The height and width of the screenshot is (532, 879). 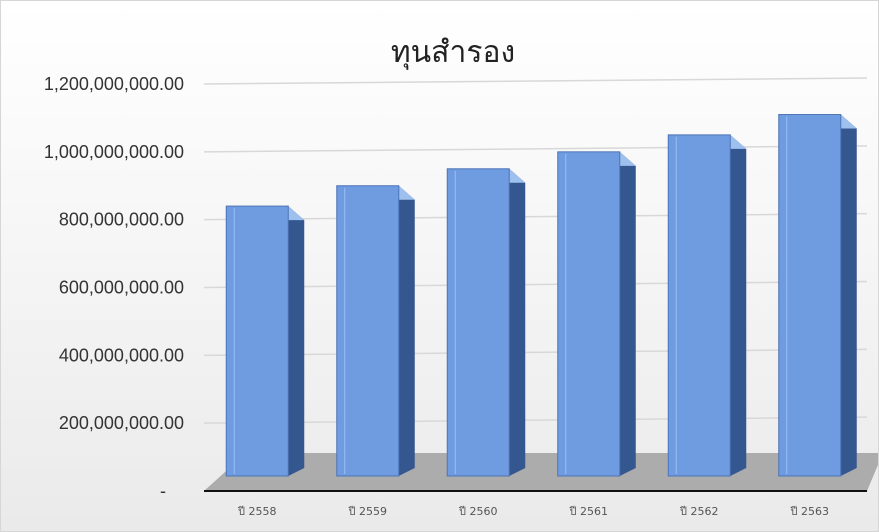 What do you see at coordinates (121, 423) in the screenshot?
I see `y-tick-label: 200,000,000.00` at bounding box center [121, 423].